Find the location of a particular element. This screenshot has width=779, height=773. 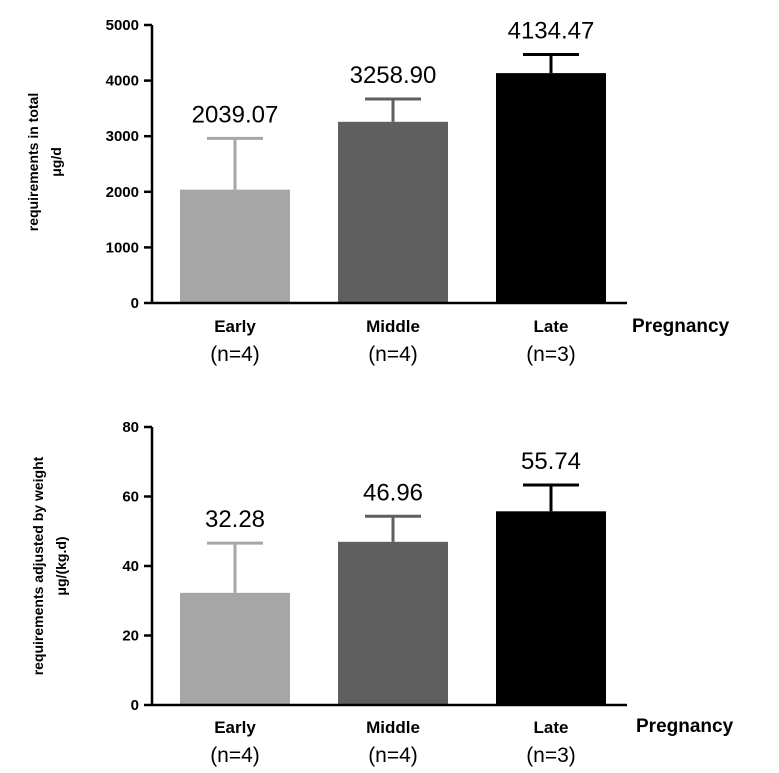

y-tick-label: 40 is located at coordinates (130, 566).